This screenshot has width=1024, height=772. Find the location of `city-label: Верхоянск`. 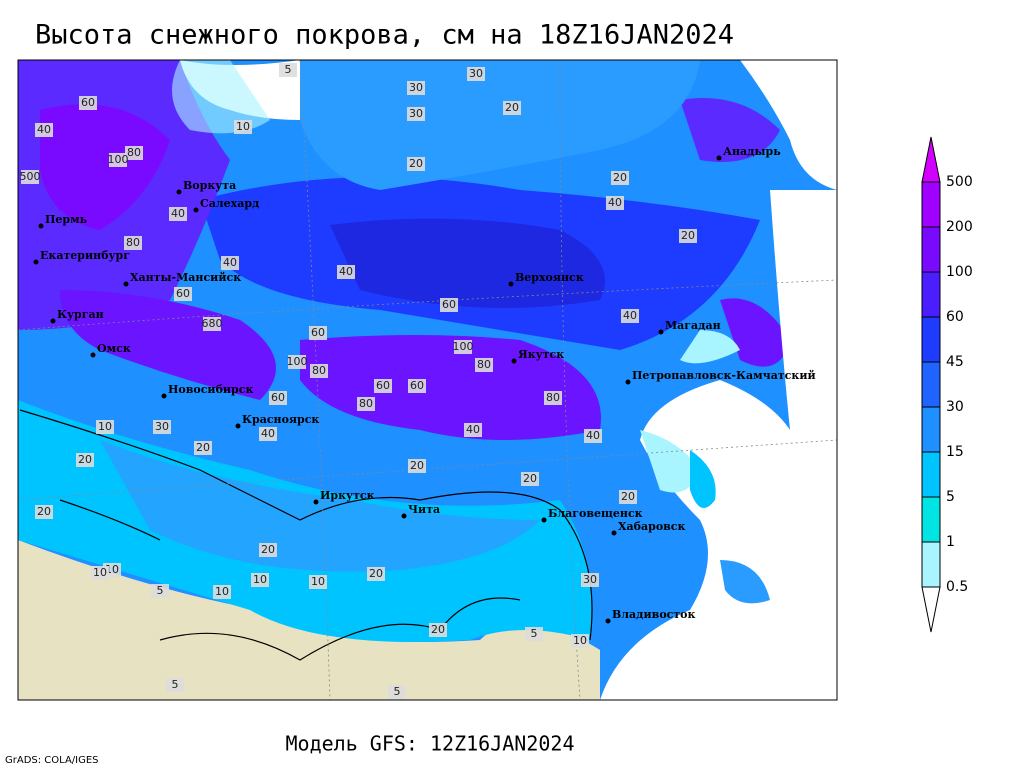

city-label: Верхоянск is located at coordinates (549, 277).